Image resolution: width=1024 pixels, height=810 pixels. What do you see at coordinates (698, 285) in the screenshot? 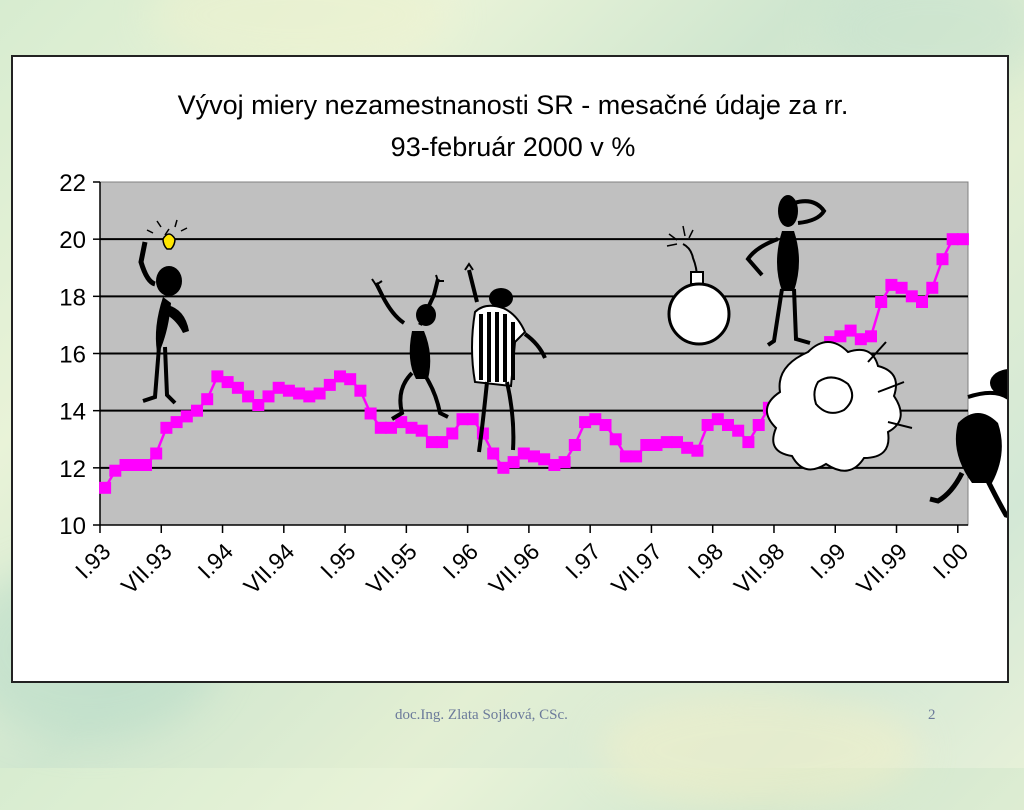
I see `bomb-icon` at bounding box center [698, 285].